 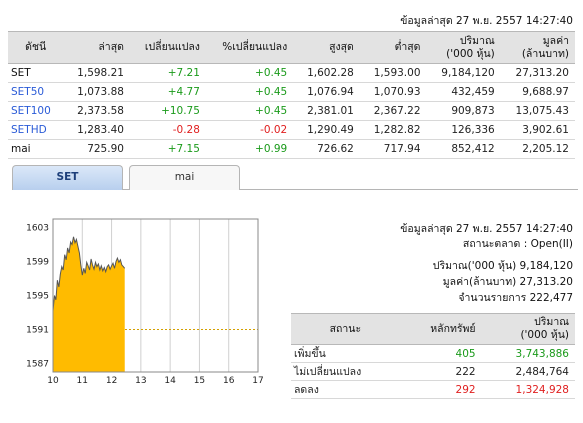 What do you see at coordinates (36, 92) in the screenshot?
I see `index-name-link: SET50` at bounding box center [36, 92].